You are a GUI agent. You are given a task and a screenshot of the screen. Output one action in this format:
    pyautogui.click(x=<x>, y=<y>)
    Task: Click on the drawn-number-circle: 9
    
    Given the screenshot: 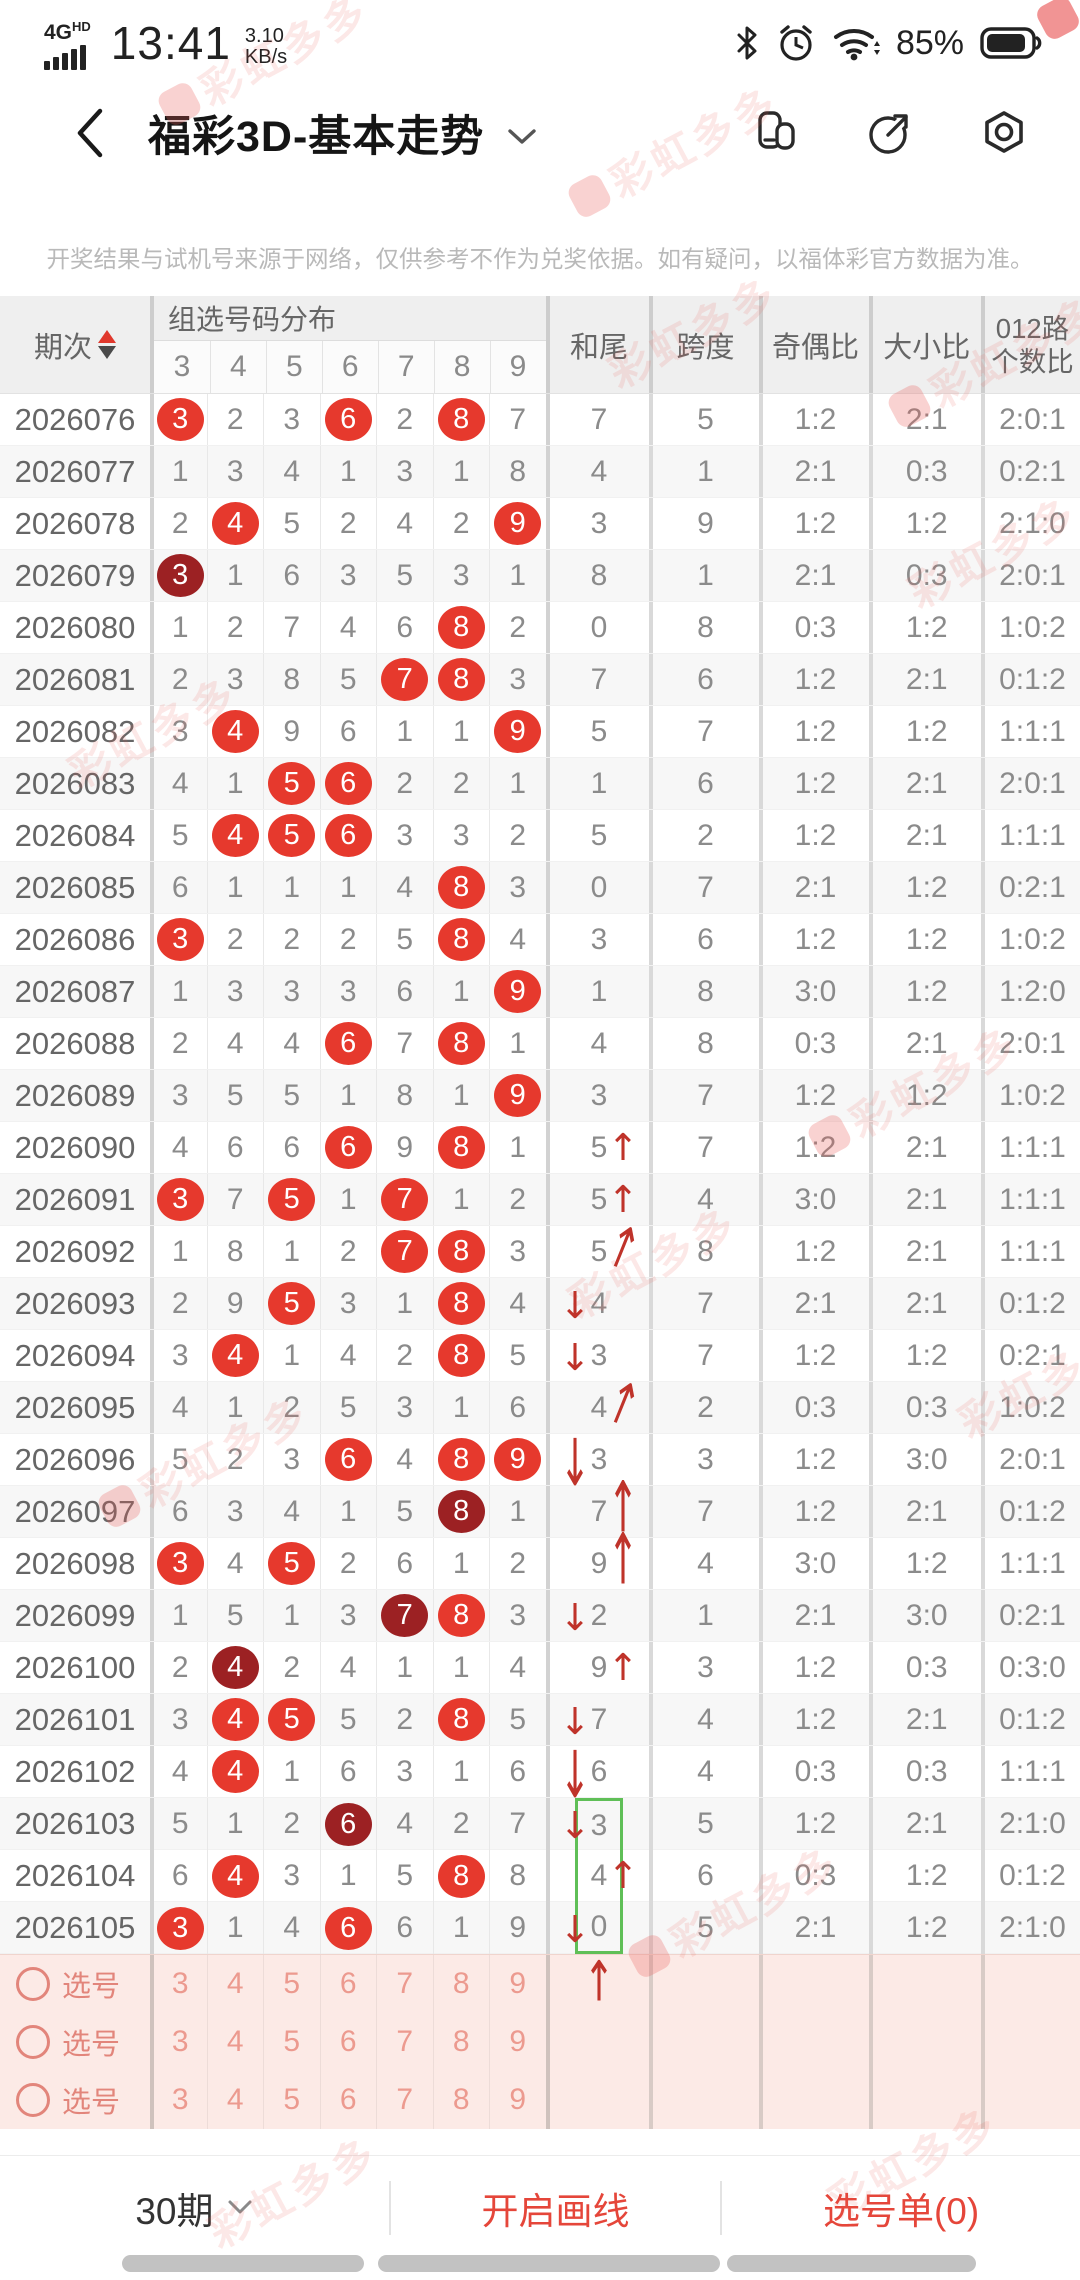 What is the action you would take?
    pyautogui.click(x=518, y=1459)
    